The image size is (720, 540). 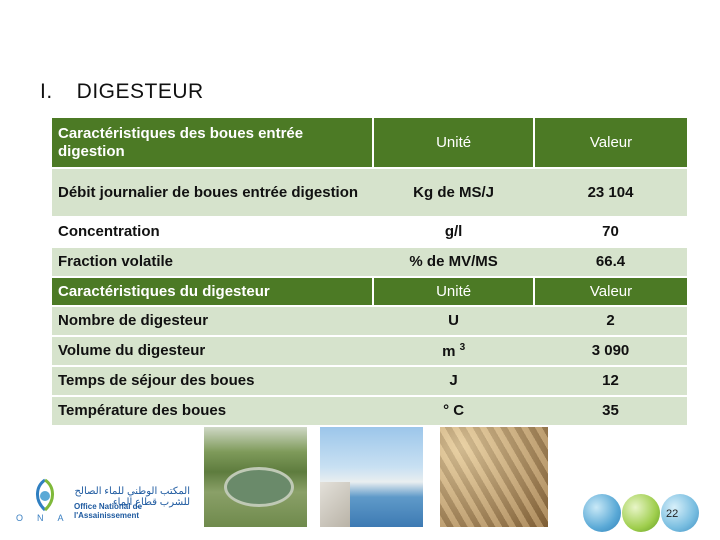 I want to click on section-heading: I. DIGESTEUR, so click(x=122, y=92).